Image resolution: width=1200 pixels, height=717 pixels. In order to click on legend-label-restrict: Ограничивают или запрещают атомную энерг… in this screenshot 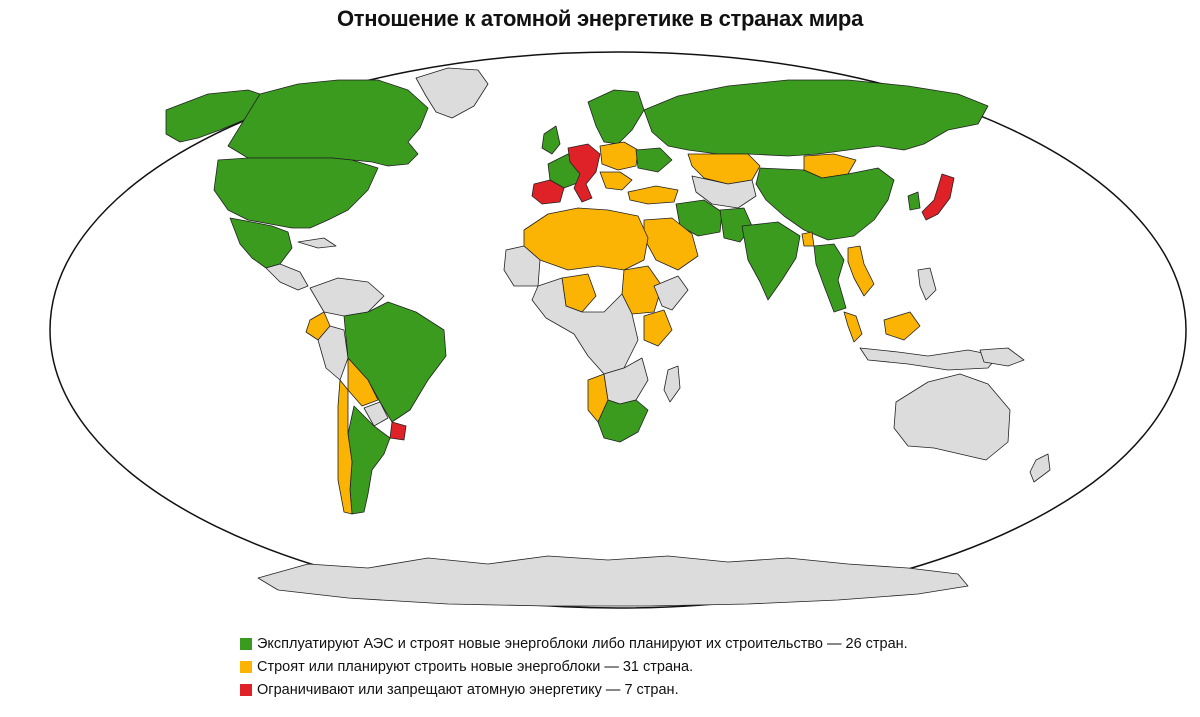, I will do `click(468, 689)`.